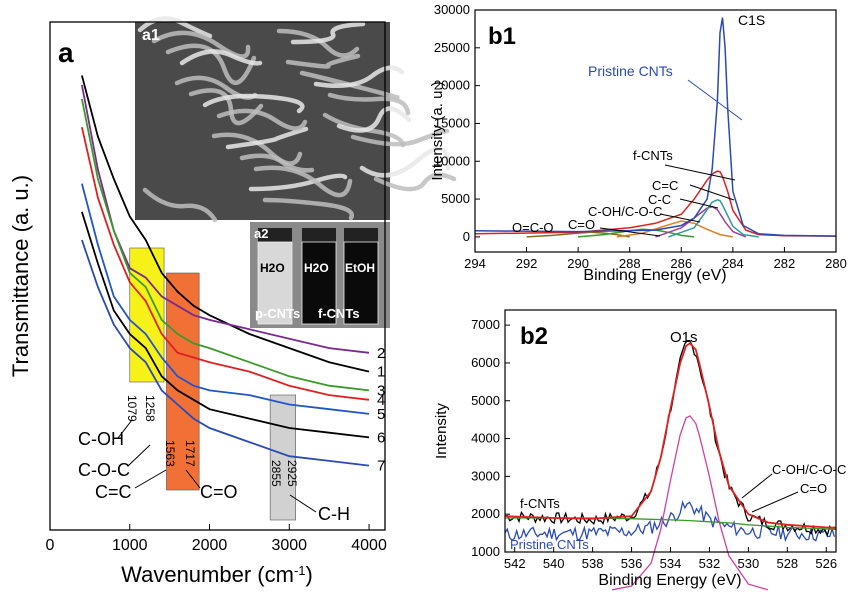 Image resolution: width=850 pixels, height=600 pixels. What do you see at coordinates (669, 580) in the screenshot?
I see `x-axis-title-b2: Binding Energy (eV)` at bounding box center [669, 580].